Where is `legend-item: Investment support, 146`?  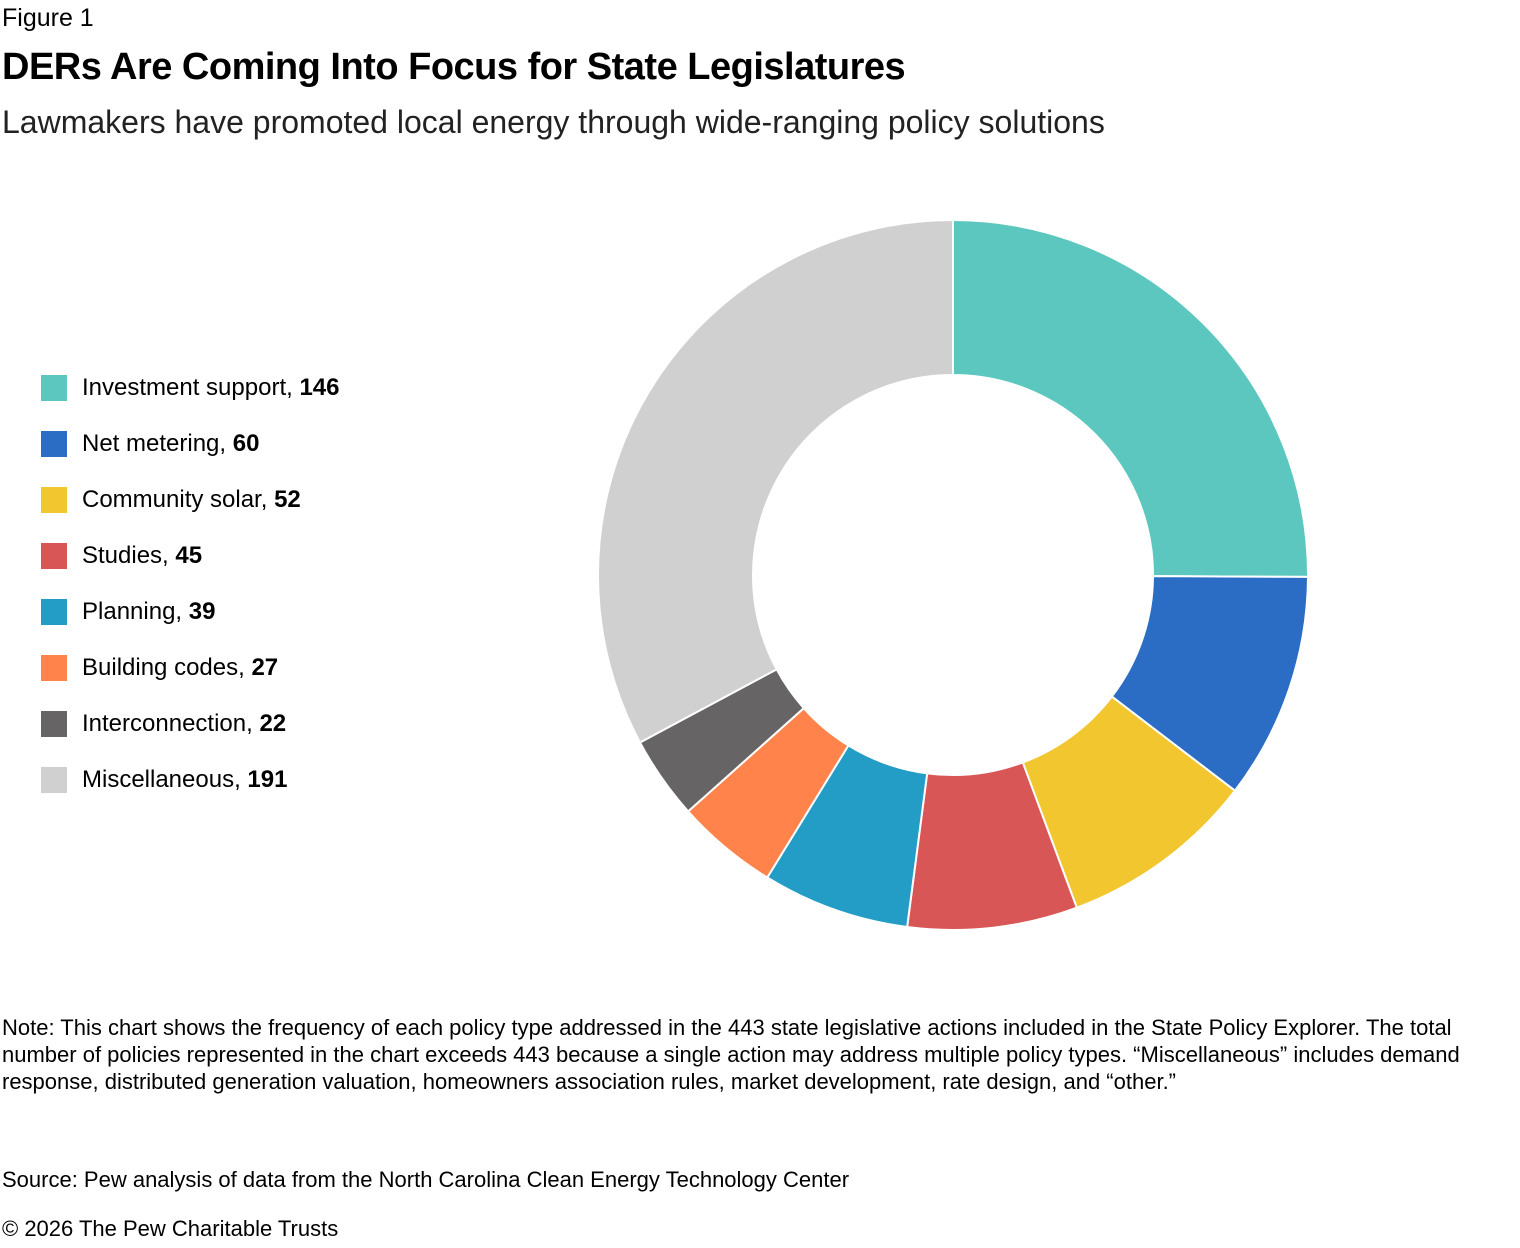 legend-item: Investment support, 146 is located at coordinates (190, 388).